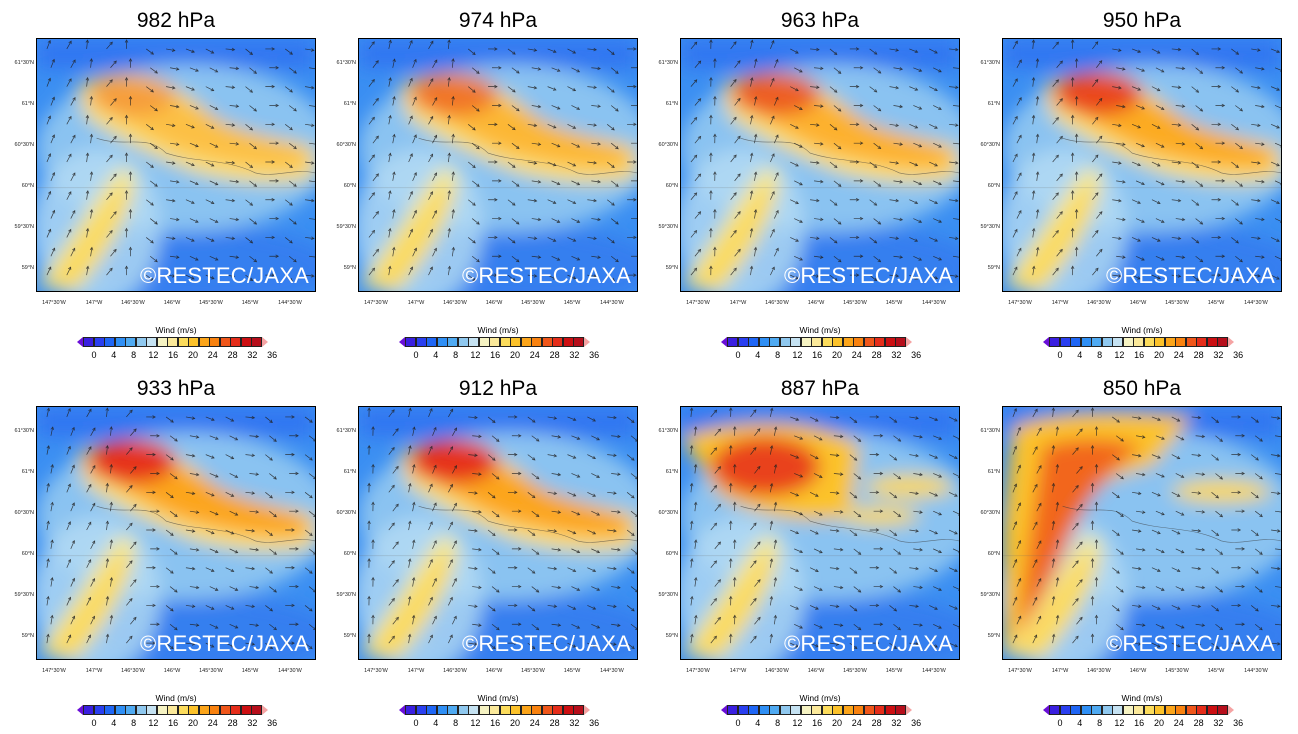  I want to click on colorbar-tick-label: 32, so click(252, 355).